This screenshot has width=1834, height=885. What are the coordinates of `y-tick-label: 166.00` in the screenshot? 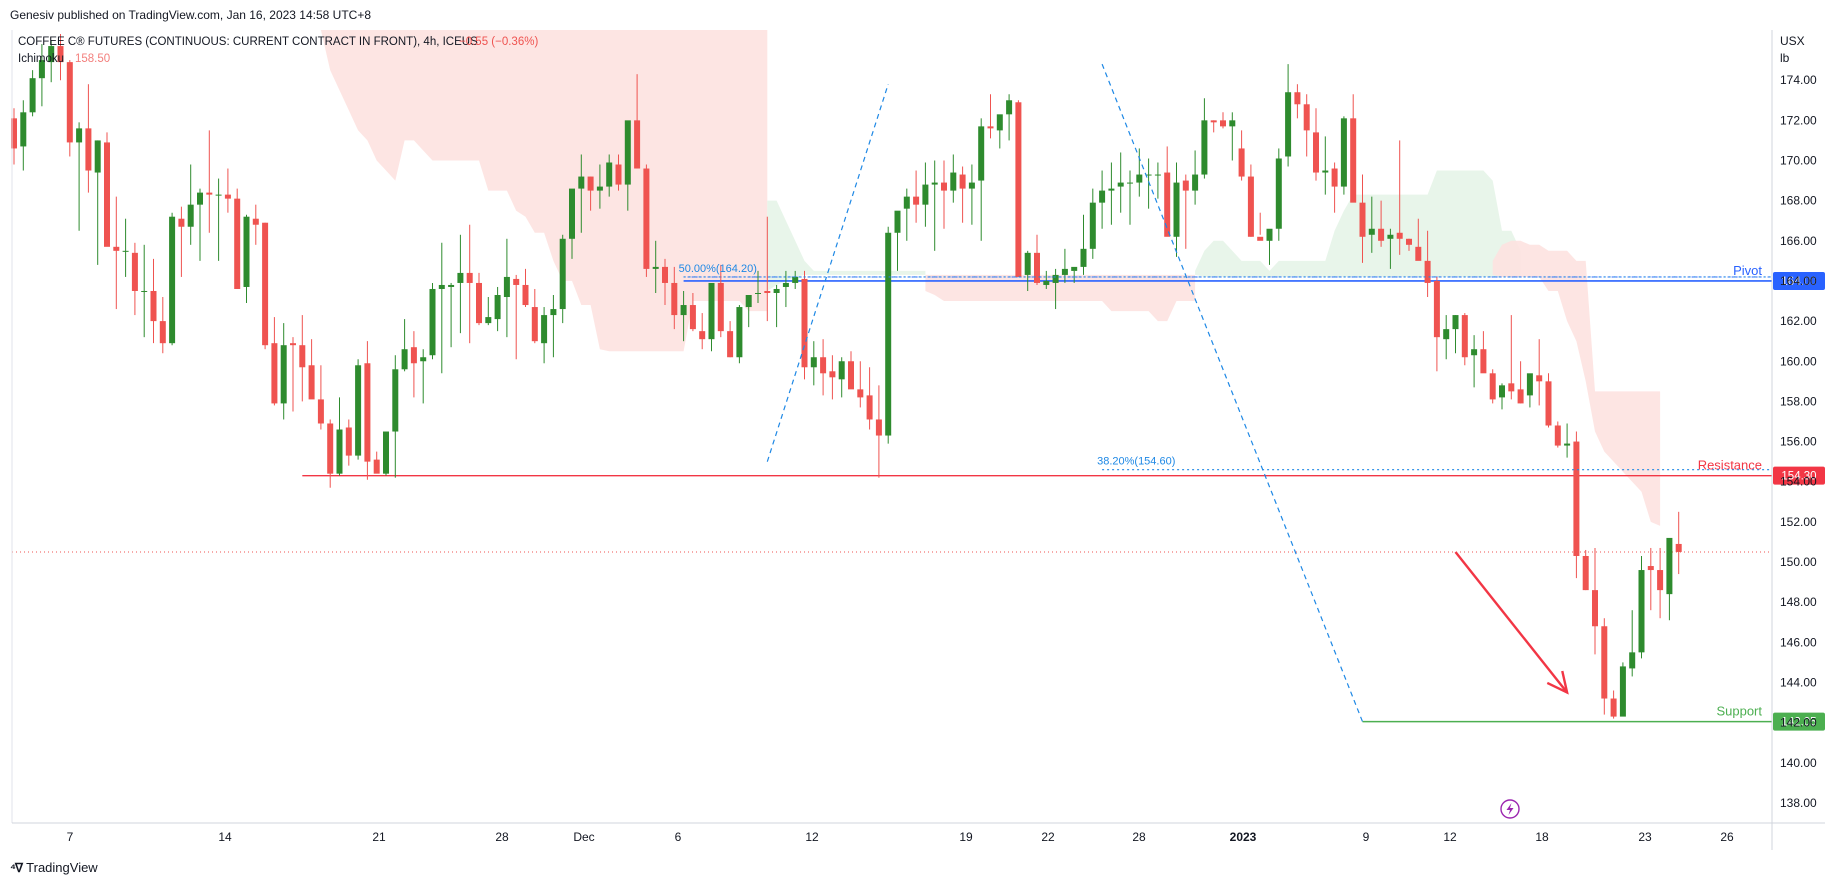 It's located at (1798, 241).